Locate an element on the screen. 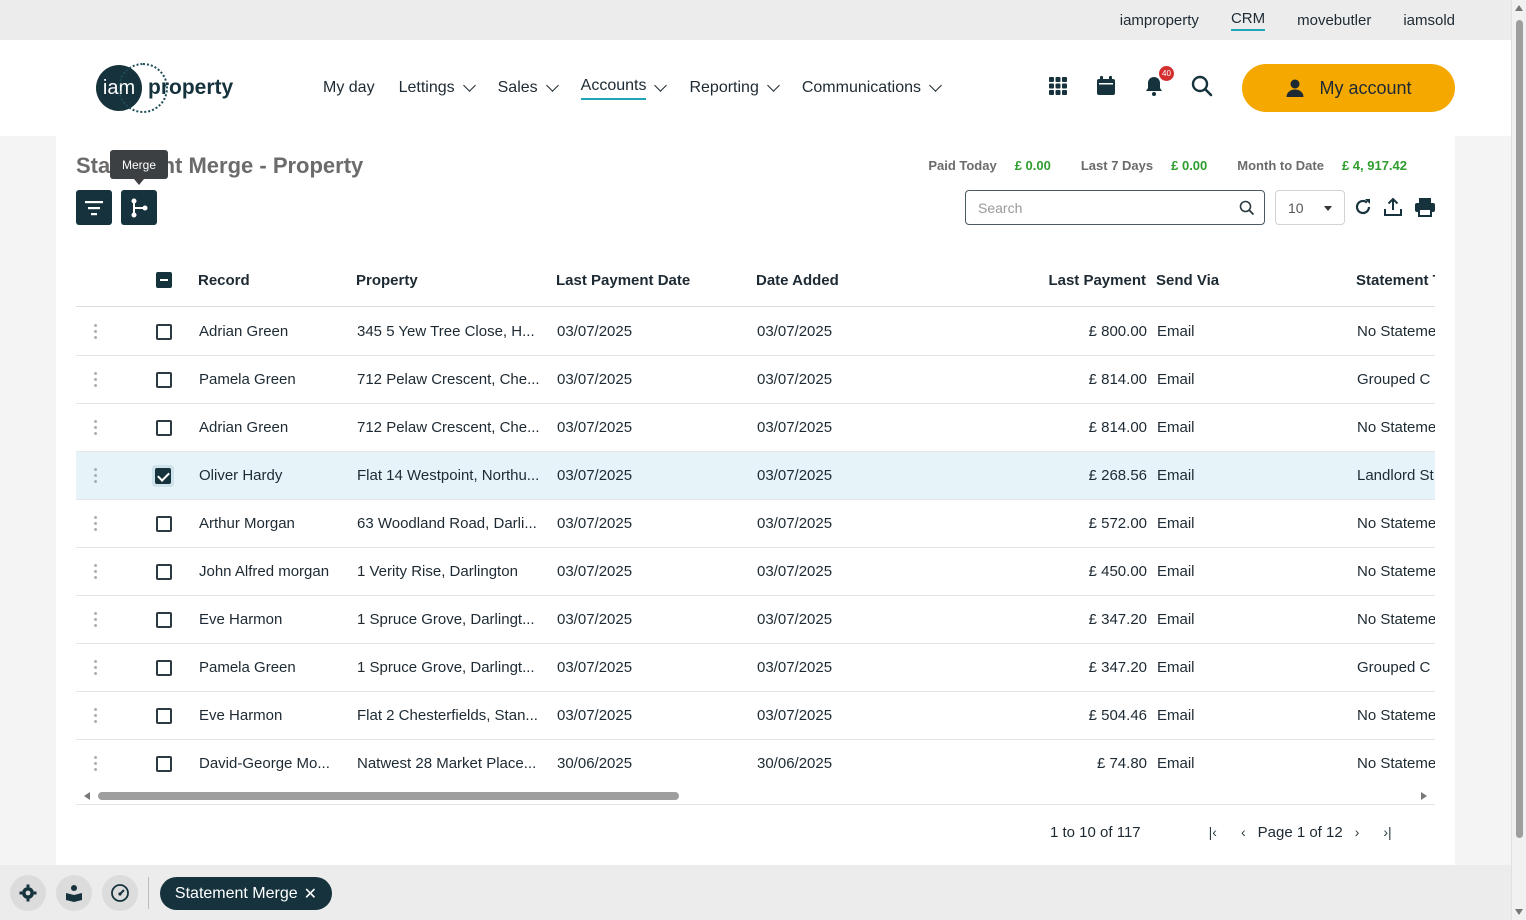  filter-icon is located at coordinates (94, 207).